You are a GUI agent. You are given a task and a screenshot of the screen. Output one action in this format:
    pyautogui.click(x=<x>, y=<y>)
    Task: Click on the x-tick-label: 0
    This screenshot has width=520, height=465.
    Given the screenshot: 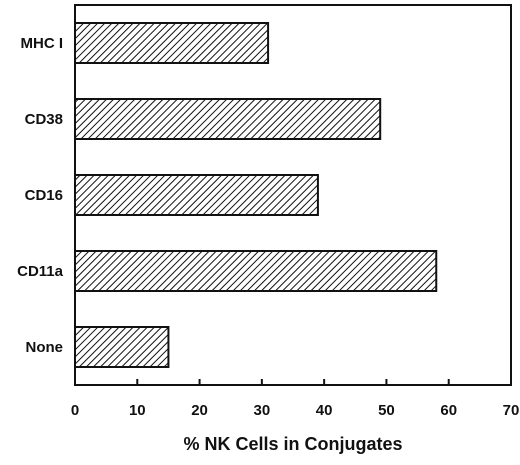 What is the action you would take?
    pyautogui.click(x=75, y=410)
    